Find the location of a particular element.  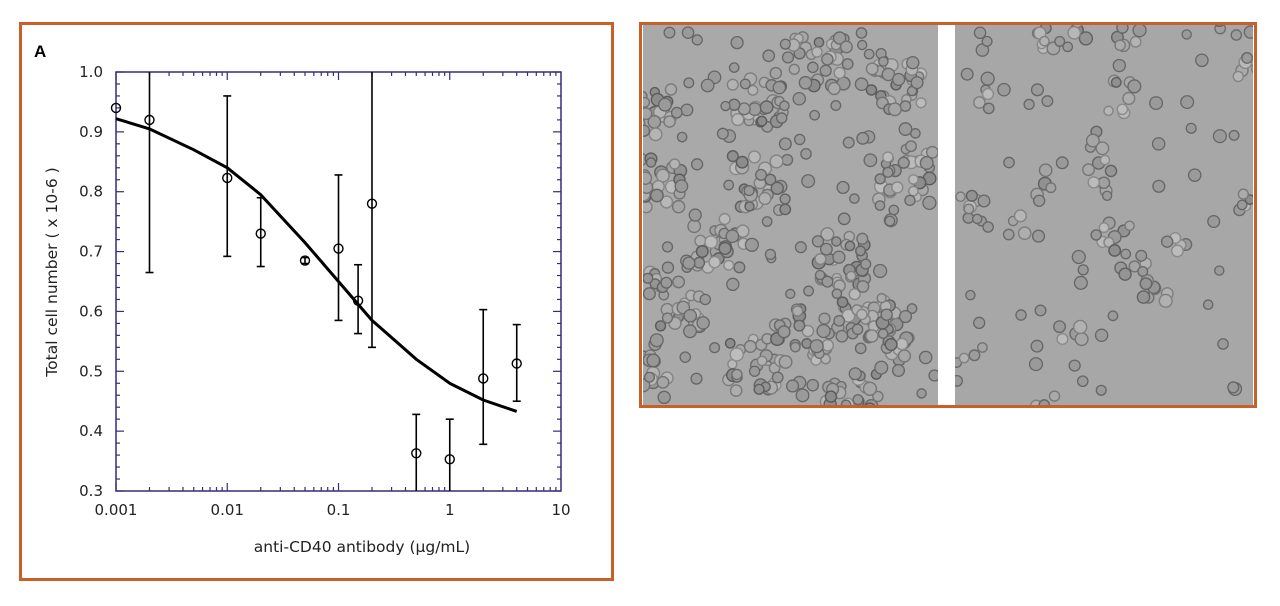

panel-label: A is located at coordinates (40, 51).